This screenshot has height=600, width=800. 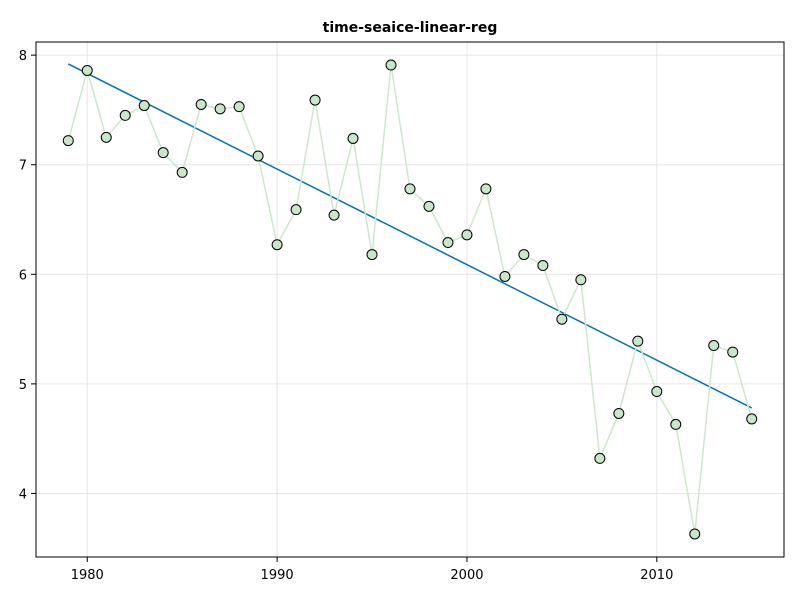 I want to click on y-tick-label: 7, so click(x=23, y=166).